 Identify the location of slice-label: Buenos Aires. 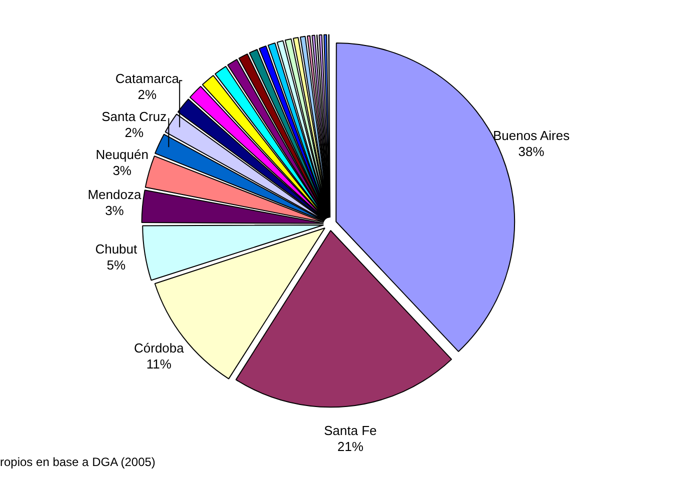
(531, 135).